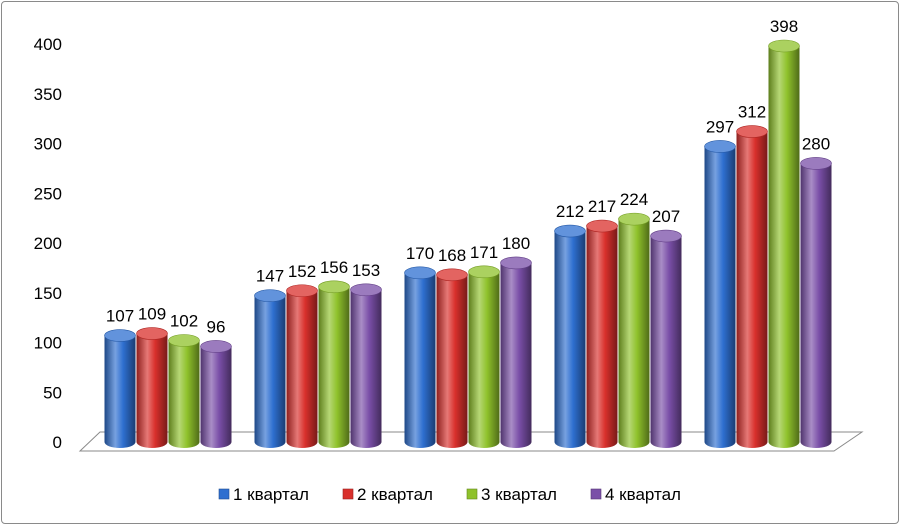 This screenshot has width=902, height=527. I want to click on y-tick-label: 350, so click(48, 94).